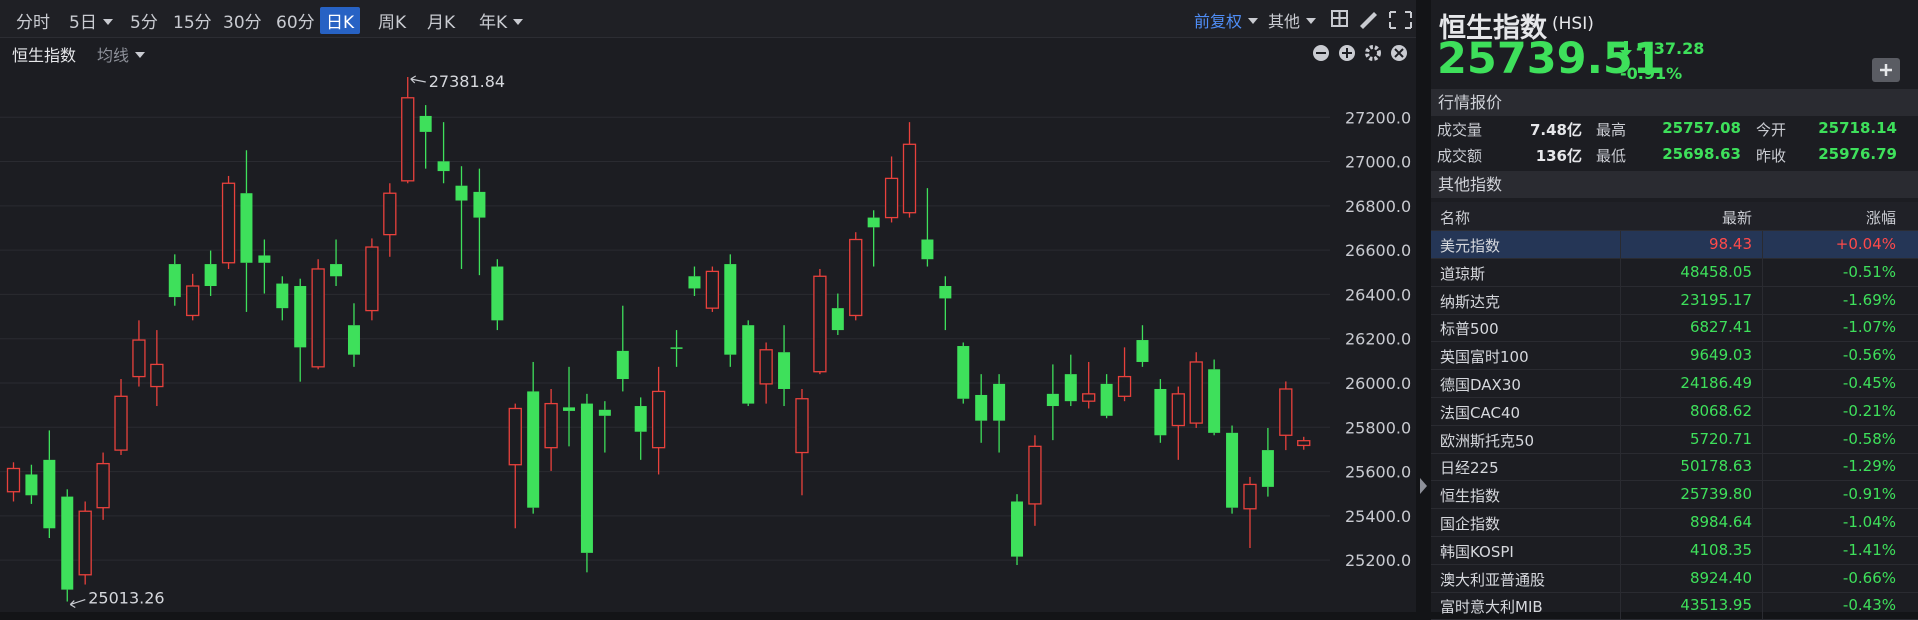 Image resolution: width=1918 pixels, height=620 pixels. Describe the element at coordinates (1378, 206) in the screenshot. I see `y-tick-label: 26800.0` at that location.